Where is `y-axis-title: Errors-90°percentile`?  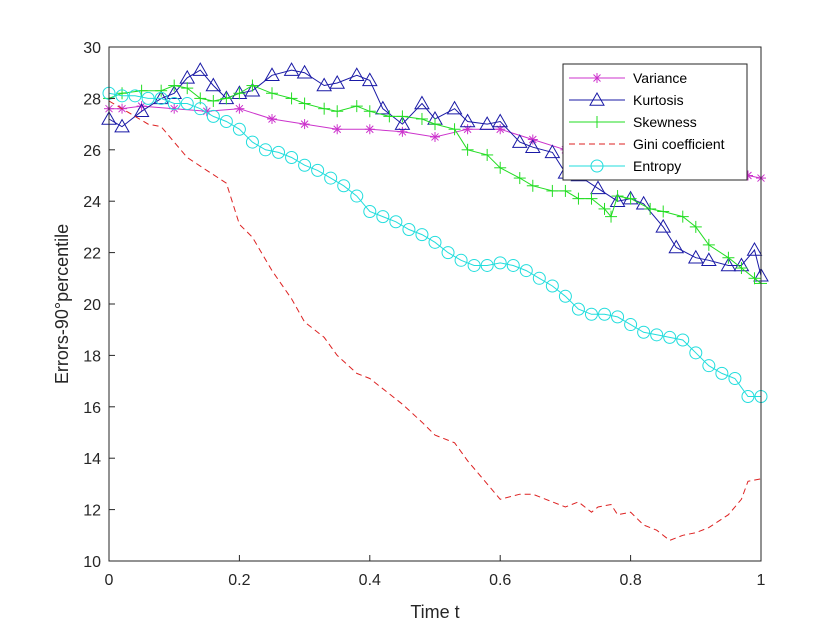 y-axis-title: Errors-90°percentile is located at coordinates (62, 304).